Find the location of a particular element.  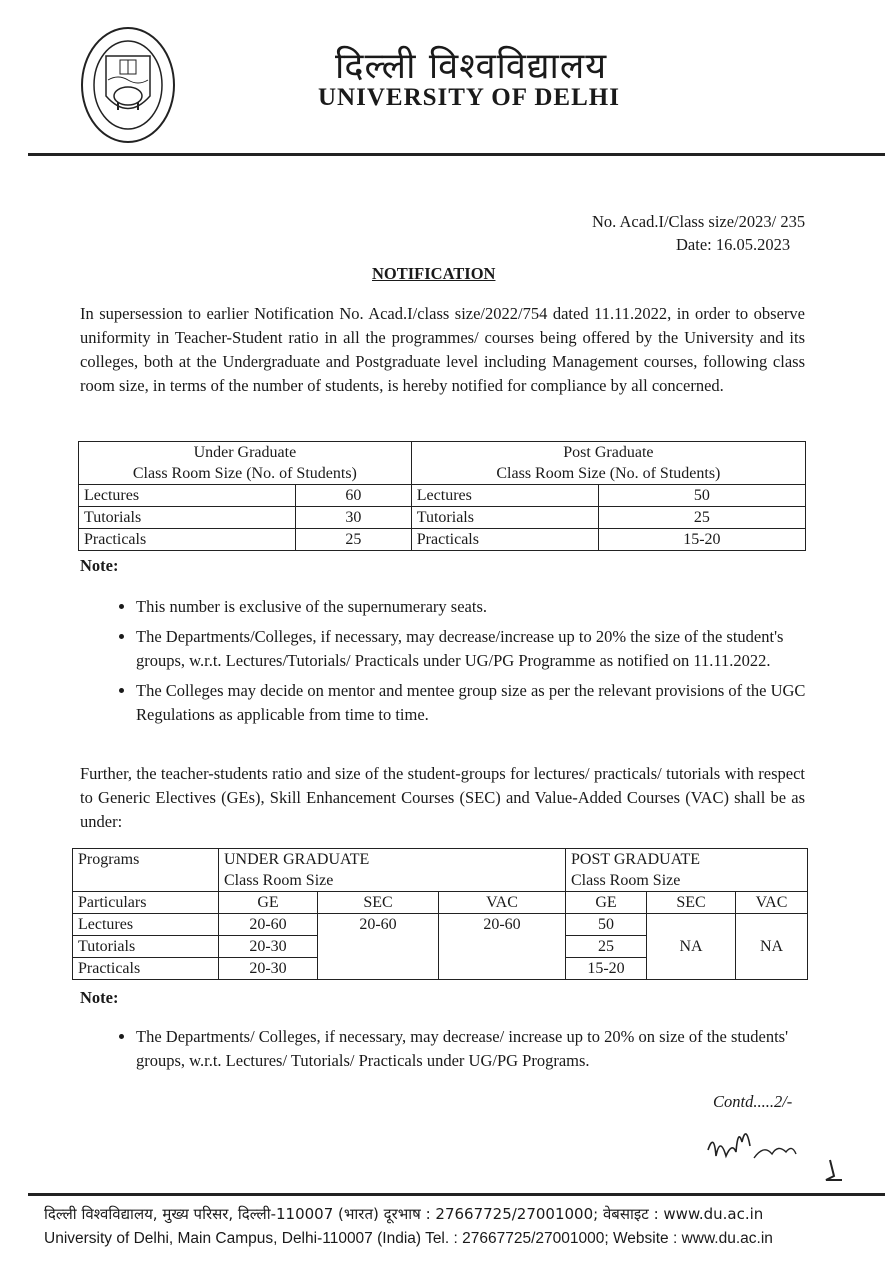

particulars-header: Particulars is located at coordinates (145, 902).